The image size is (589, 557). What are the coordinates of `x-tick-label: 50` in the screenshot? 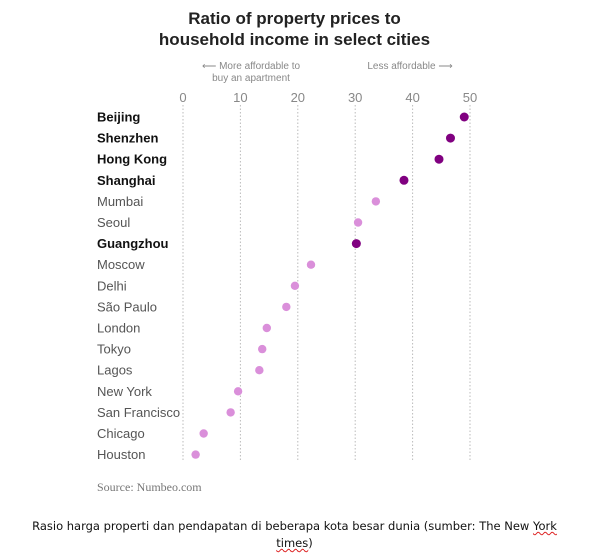 It's located at (470, 97).